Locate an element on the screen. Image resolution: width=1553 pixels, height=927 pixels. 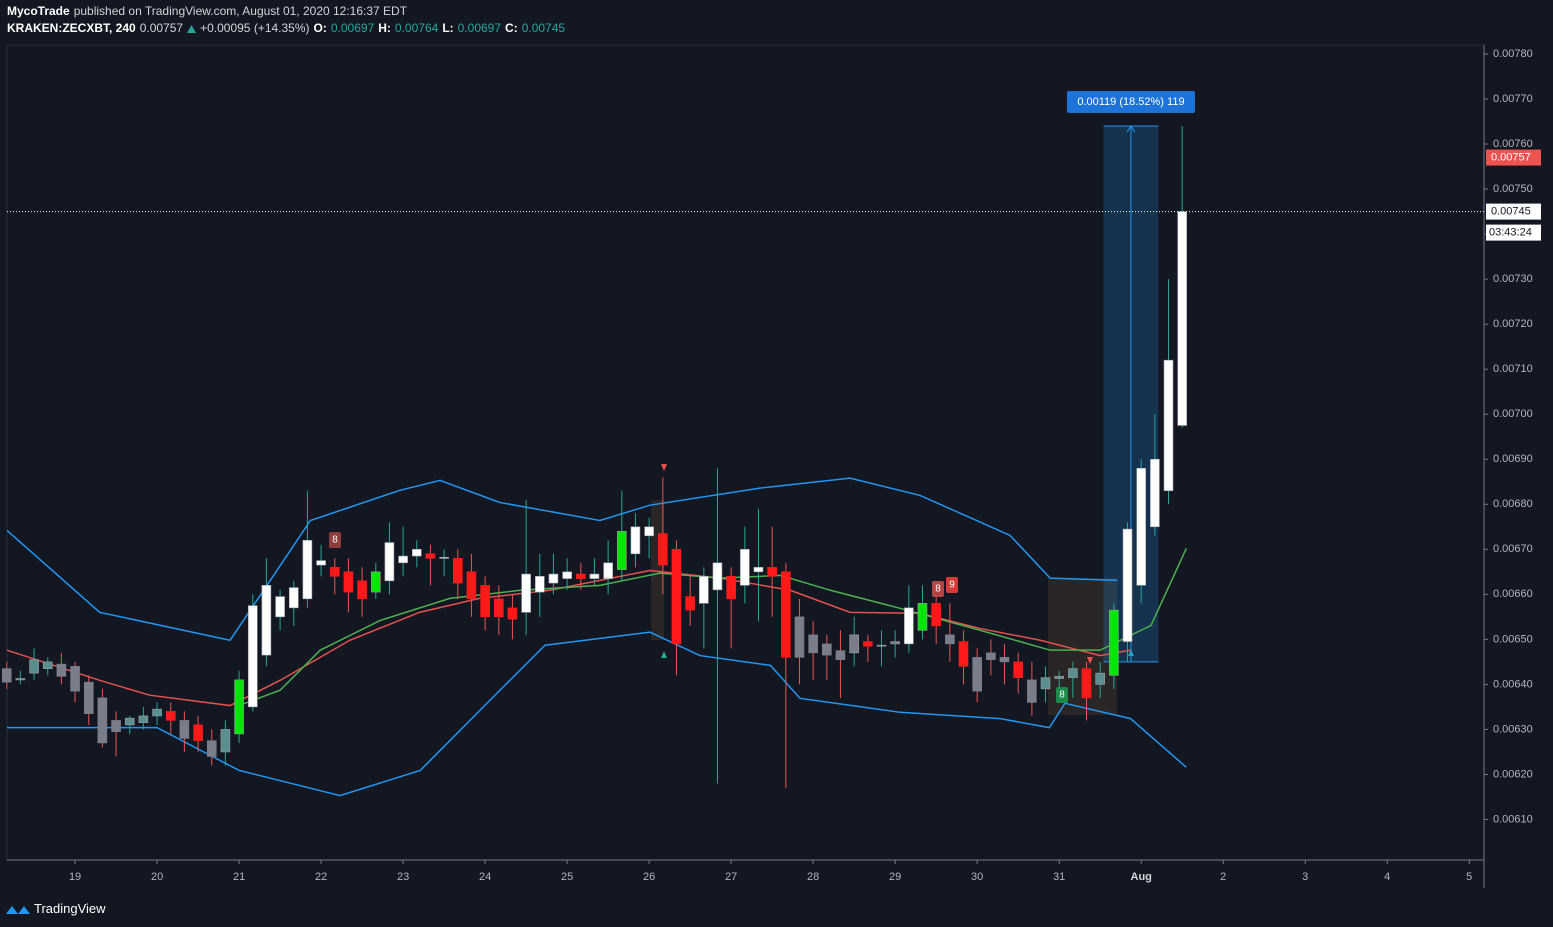
author: MycoTrade is located at coordinates (38, 11).